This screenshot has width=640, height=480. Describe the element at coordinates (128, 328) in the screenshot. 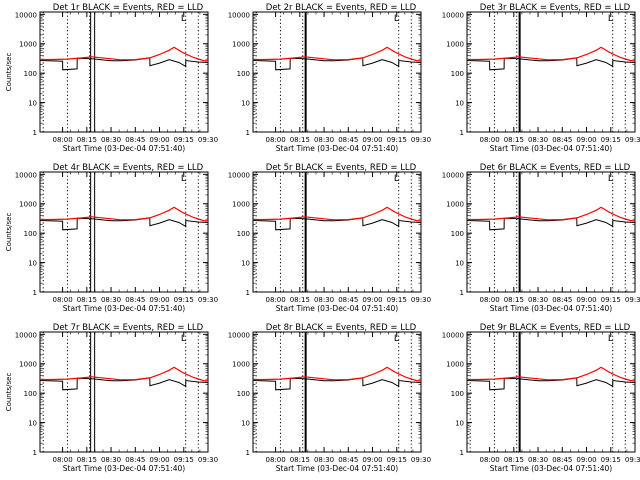

I see `chart-title: Det 7r BLACK = Events, RED = LLD` at that location.